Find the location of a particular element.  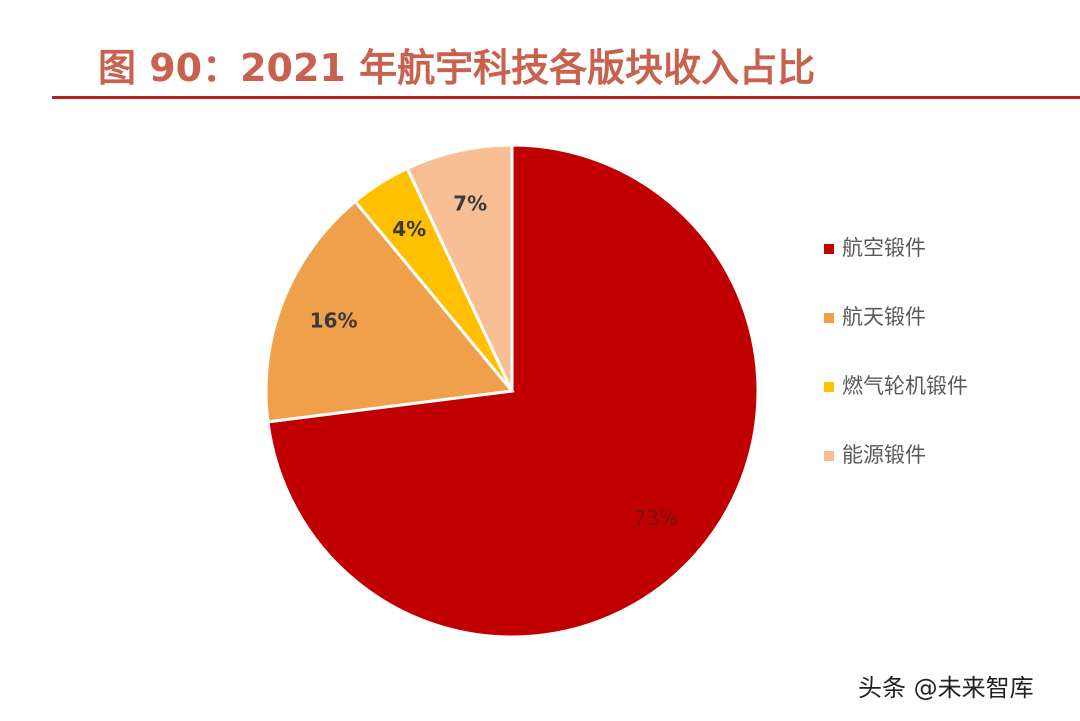

watermark-text: 头条 @未来智库 is located at coordinates (946, 688).